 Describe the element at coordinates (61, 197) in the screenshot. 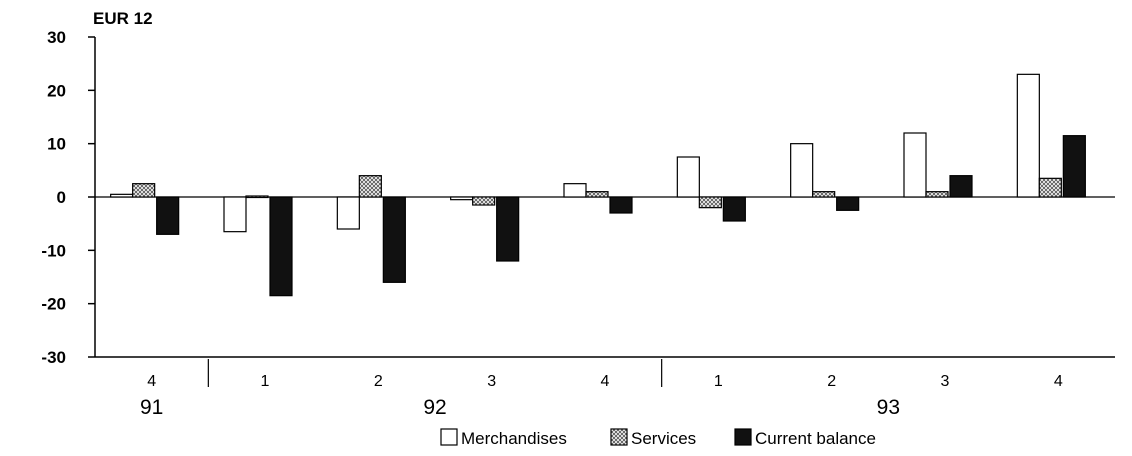

I see `y-tick-label: 0` at that location.